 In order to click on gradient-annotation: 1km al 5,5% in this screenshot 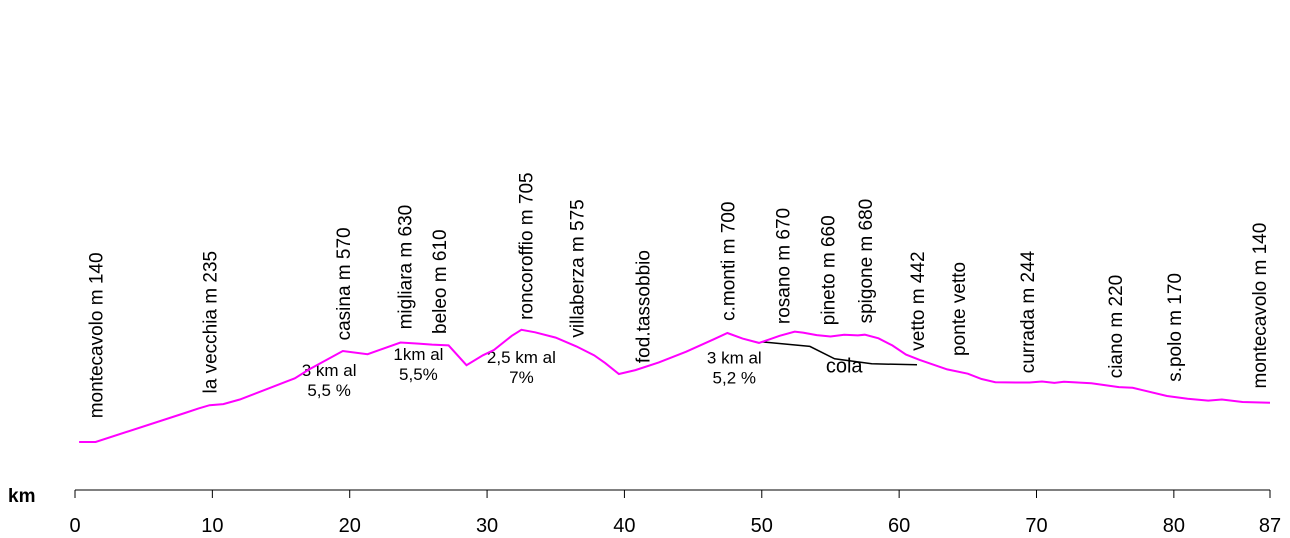, I will do `click(418, 364)`.